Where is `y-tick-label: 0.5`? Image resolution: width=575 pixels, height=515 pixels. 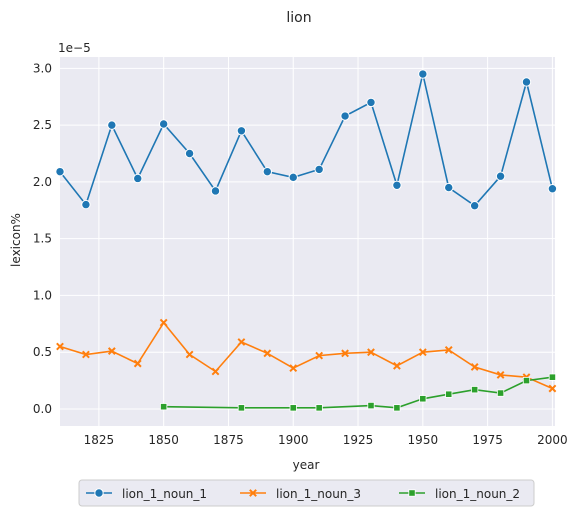 y-tick-label: 0.5 is located at coordinates (42, 352).